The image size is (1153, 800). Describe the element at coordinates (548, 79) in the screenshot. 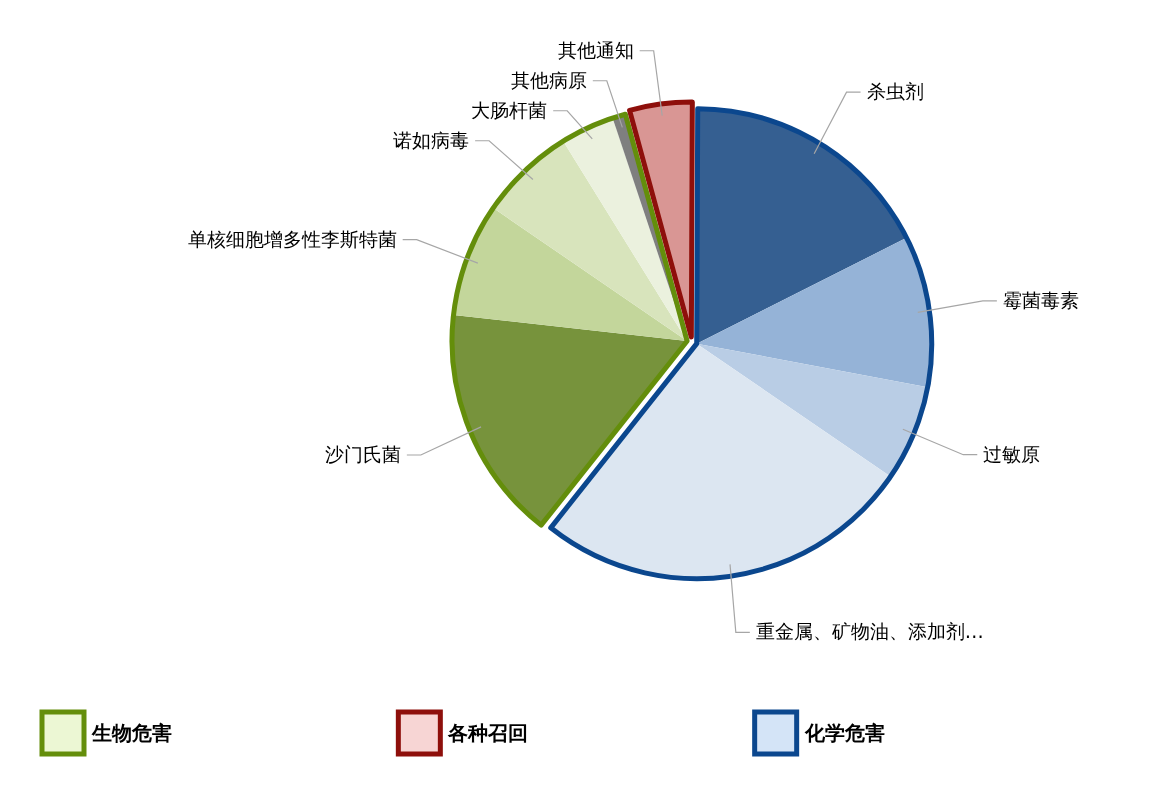

I see `slice-label: 其他病原` at that location.